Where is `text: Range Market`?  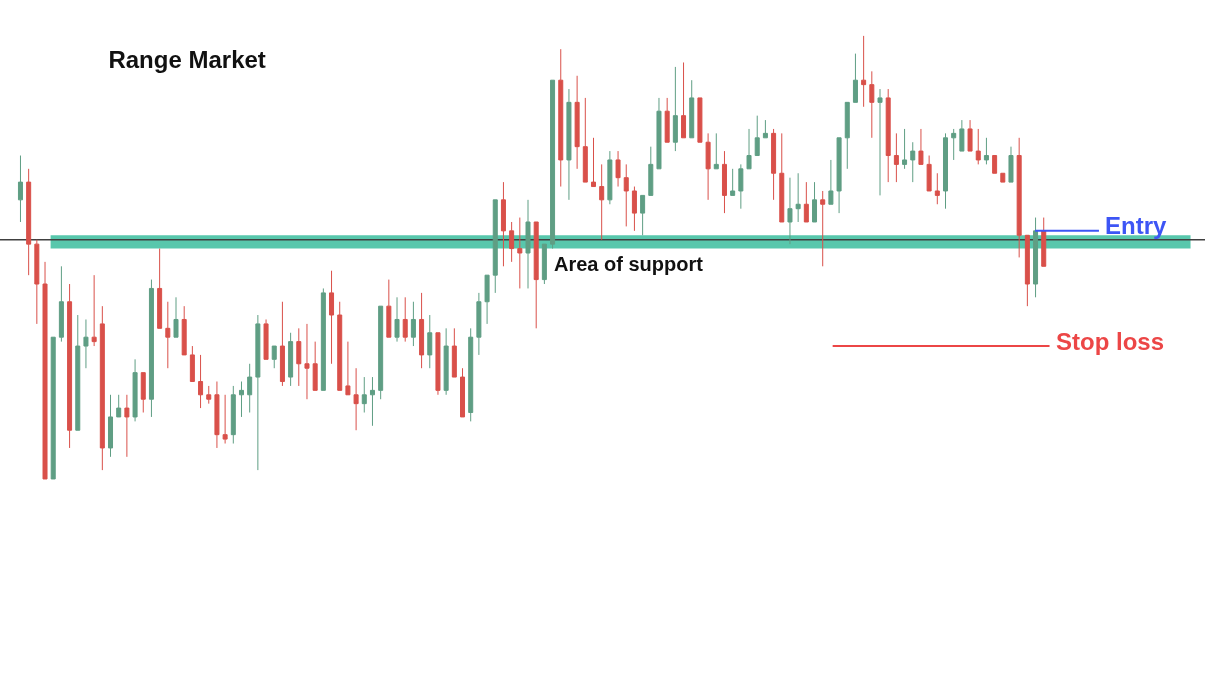 text: Range Market is located at coordinates (187, 60).